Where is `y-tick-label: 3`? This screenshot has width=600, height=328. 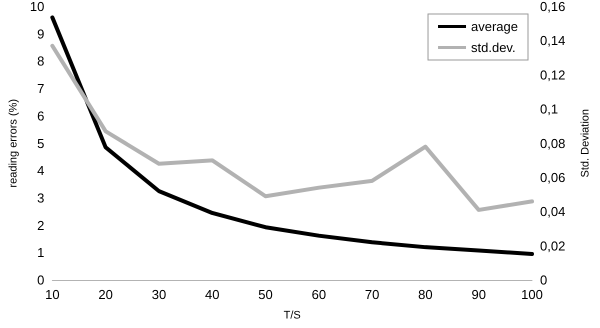 y-tick-label: 3 is located at coordinates (40, 198).